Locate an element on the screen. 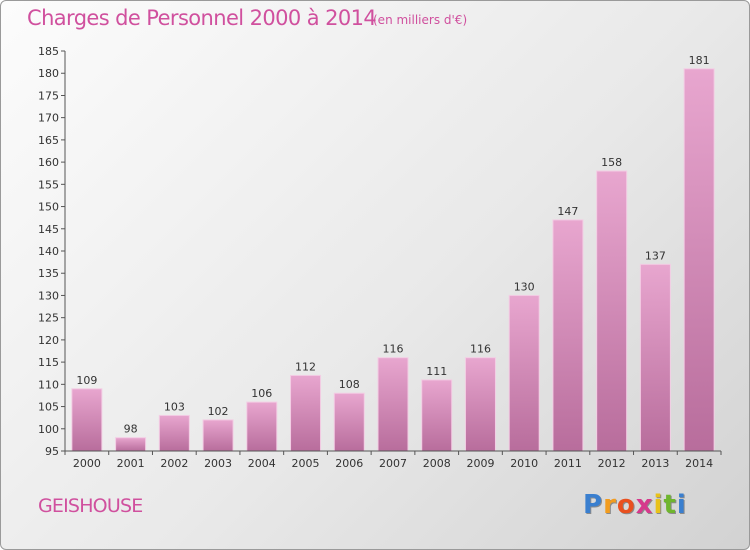 Image resolution: width=750 pixels, height=550 pixels. bar-value-label: 158 is located at coordinates (611, 162).